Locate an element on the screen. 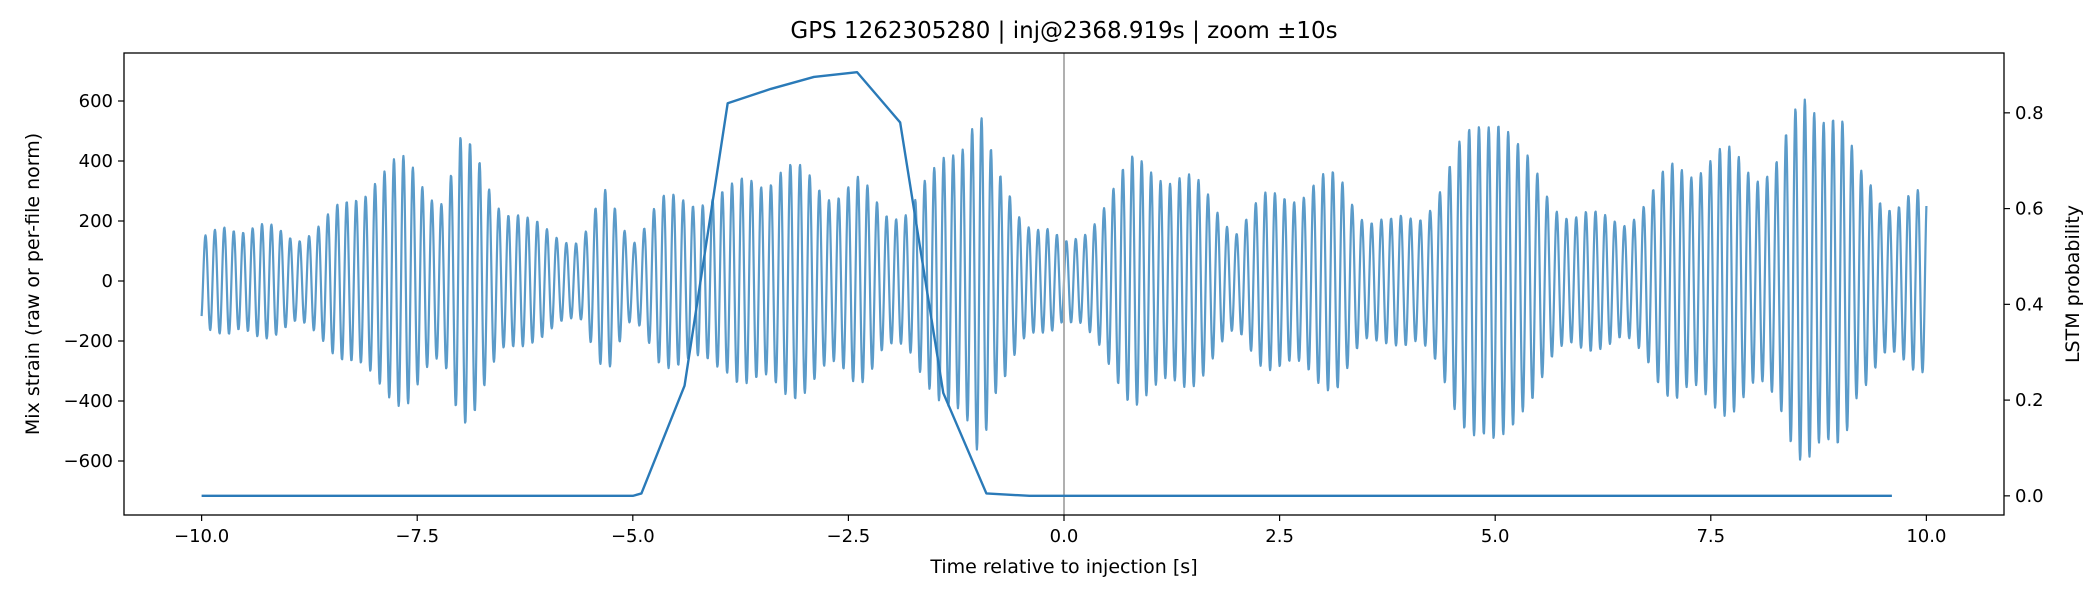 This screenshot has width=2100, height=600. y-left-tick-label: −400 is located at coordinates (88, 401).